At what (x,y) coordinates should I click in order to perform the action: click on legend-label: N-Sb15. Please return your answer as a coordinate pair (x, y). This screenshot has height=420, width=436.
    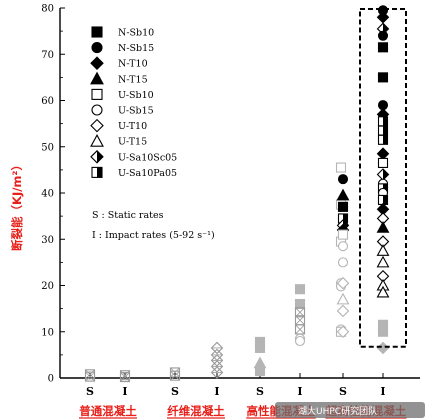
    Looking at the image, I should click on (136, 48).